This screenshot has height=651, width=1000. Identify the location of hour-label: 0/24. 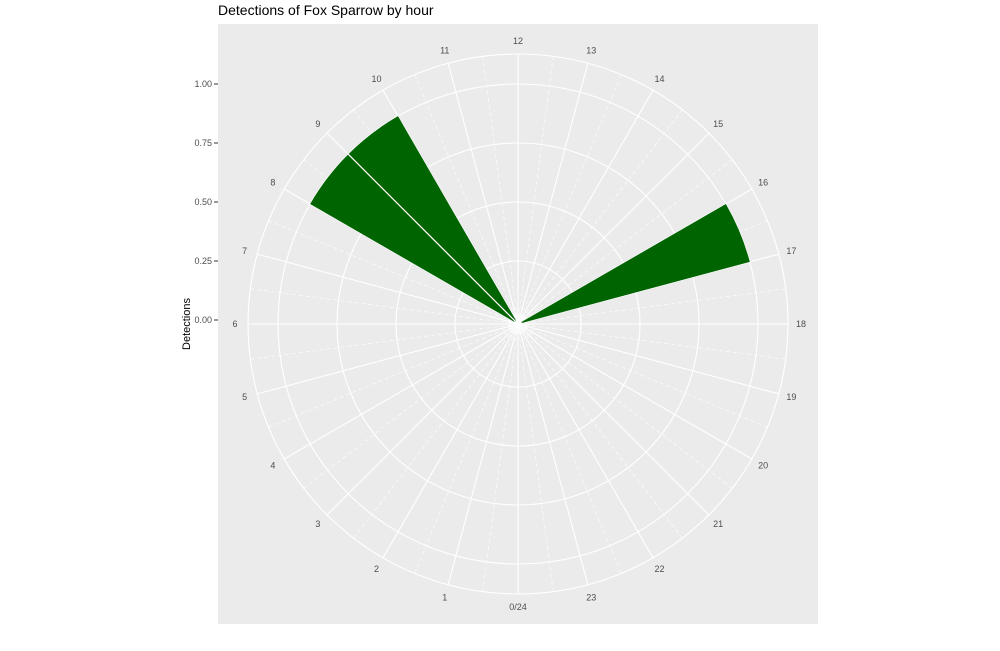
(518, 607).